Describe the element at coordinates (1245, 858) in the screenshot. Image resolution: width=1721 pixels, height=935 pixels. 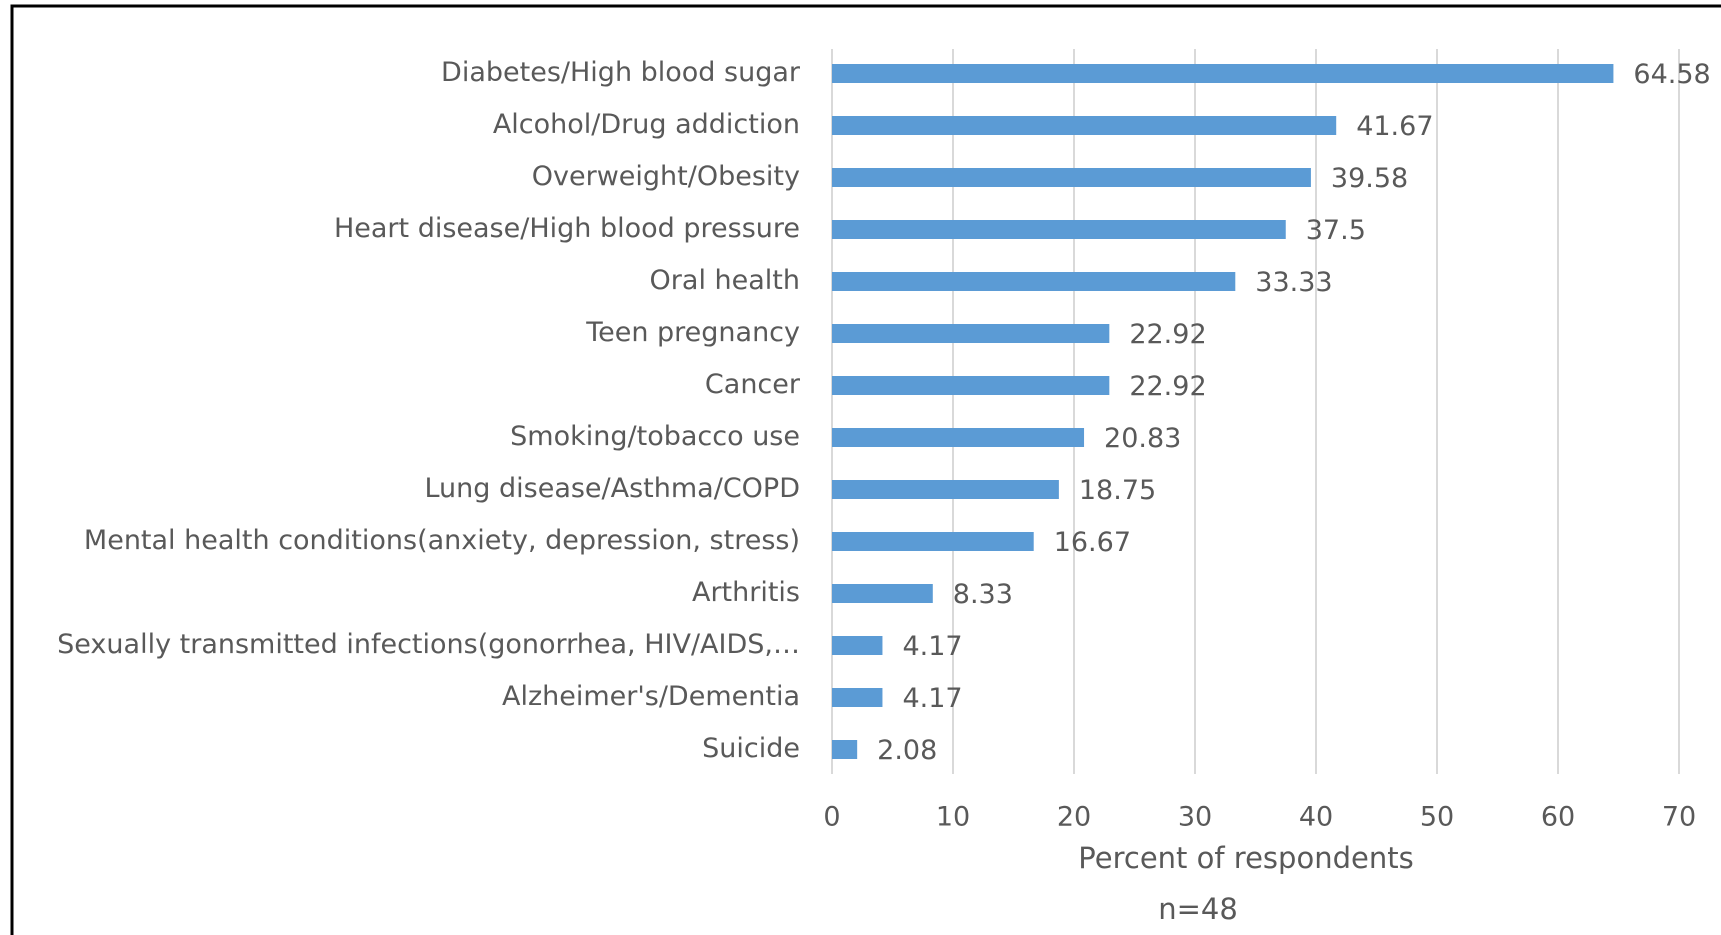
I see `x-axis-label: Percent of respondents` at that location.